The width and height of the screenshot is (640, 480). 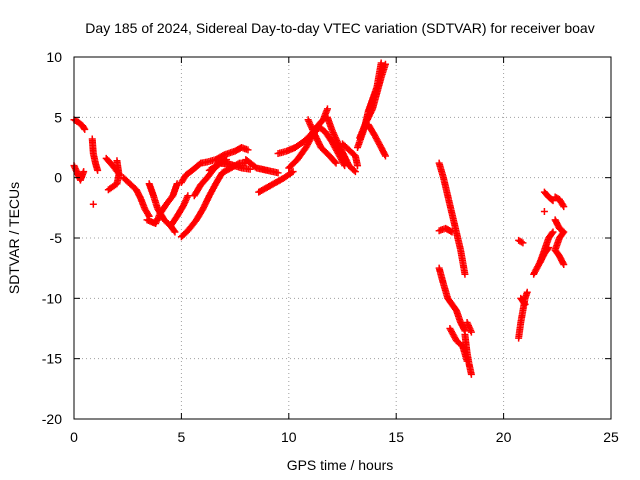 I want to click on x-tick-label: 25, so click(x=611, y=437).